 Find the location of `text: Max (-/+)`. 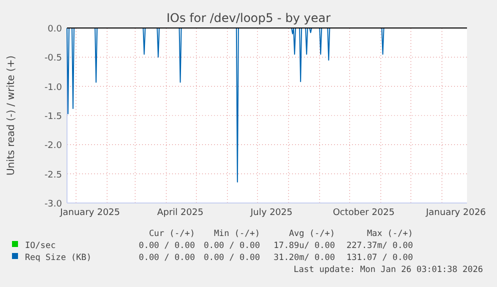

text: Max (-/+) is located at coordinates (389, 234).